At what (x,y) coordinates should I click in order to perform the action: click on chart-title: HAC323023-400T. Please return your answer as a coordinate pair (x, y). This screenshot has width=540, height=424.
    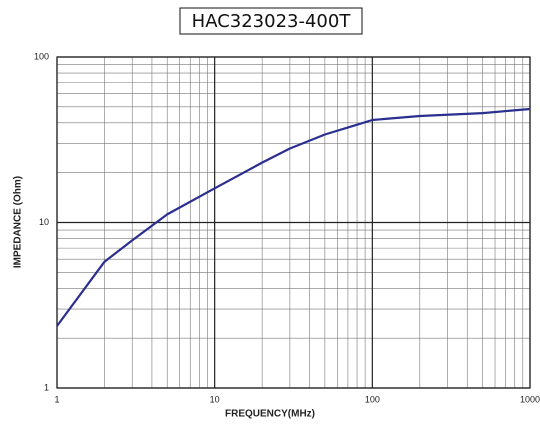
    Looking at the image, I should click on (272, 21).